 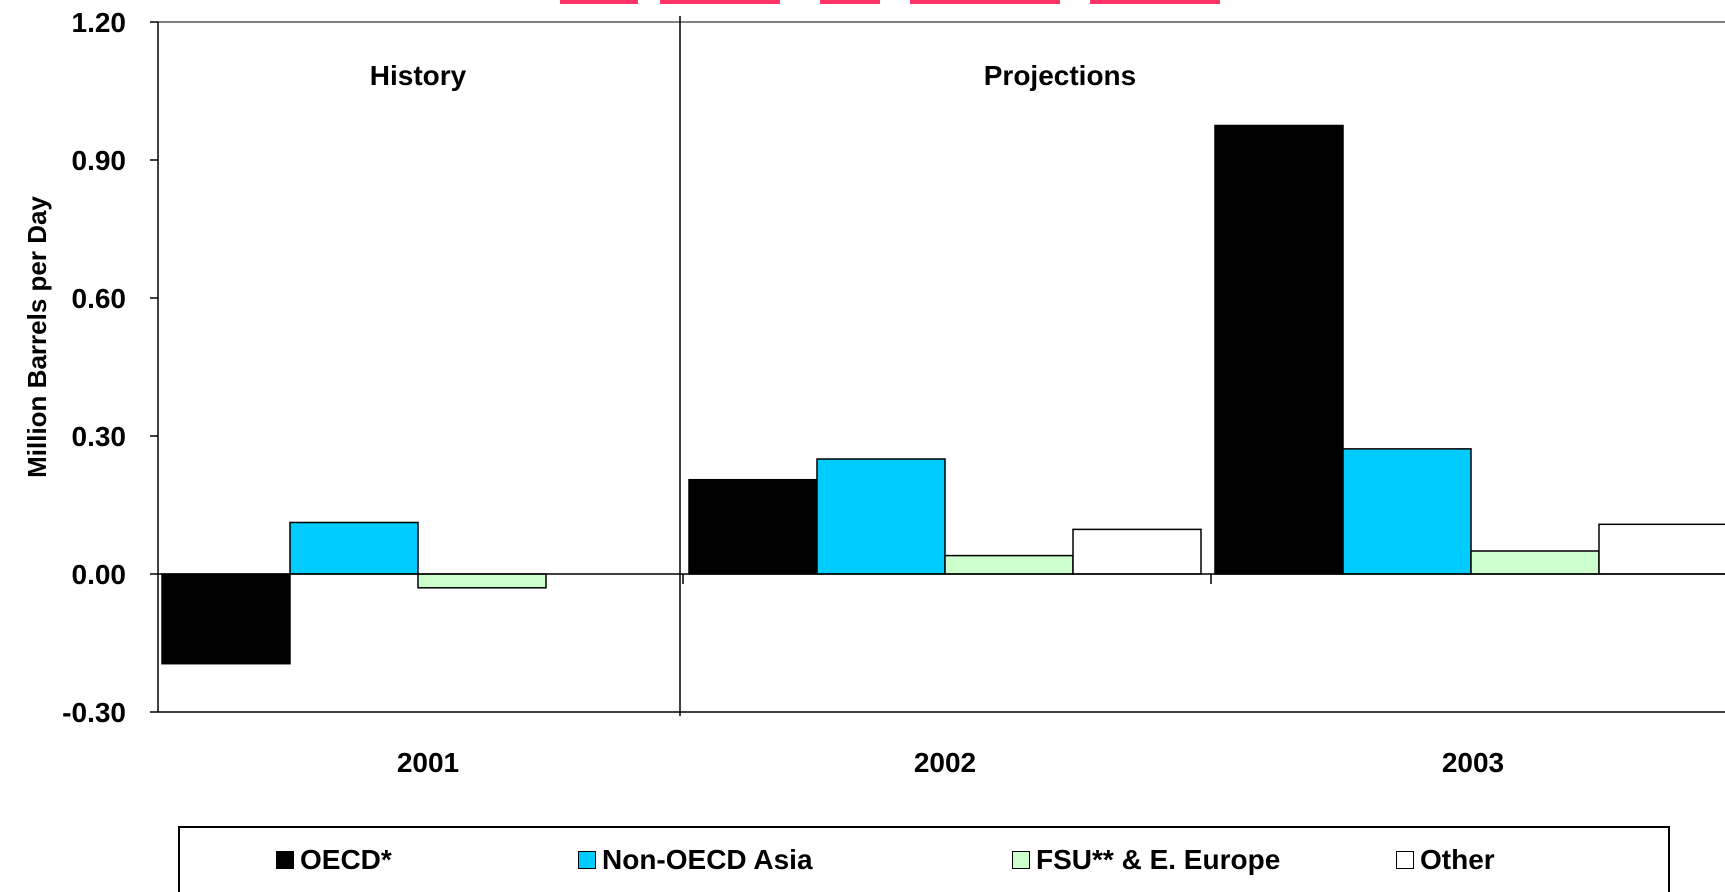 I want to click on legend-item-non-oecd-asia: Non-OECD Asia, so click(x=695, y=860).